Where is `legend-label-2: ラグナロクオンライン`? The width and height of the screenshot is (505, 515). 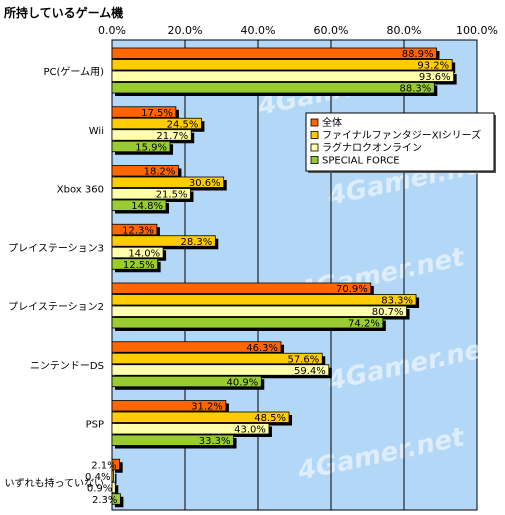 legend-label-2: ラグナロクオンライン is located at coordinates (372, 147).